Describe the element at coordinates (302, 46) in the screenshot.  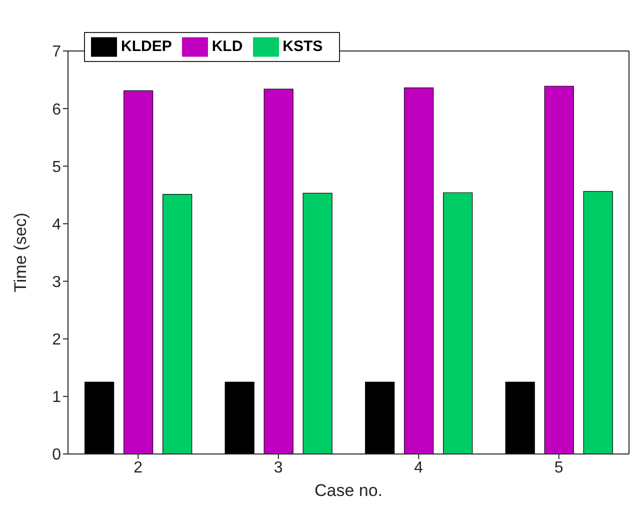
I see `legend-label: KSTS` at that location.